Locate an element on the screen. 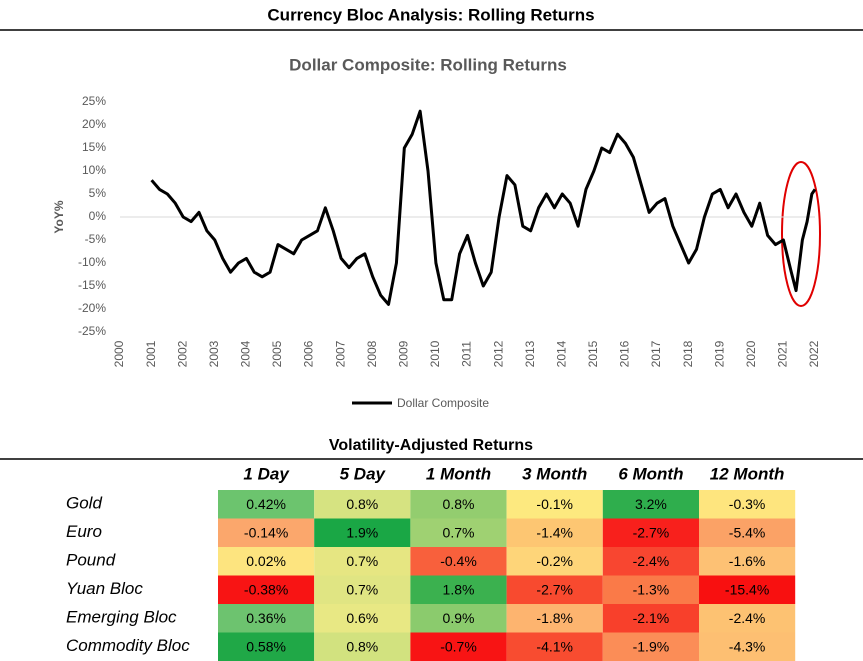 The image size is (863, 661). x-tick-label: 2018 is located at coordinates (688, 353).